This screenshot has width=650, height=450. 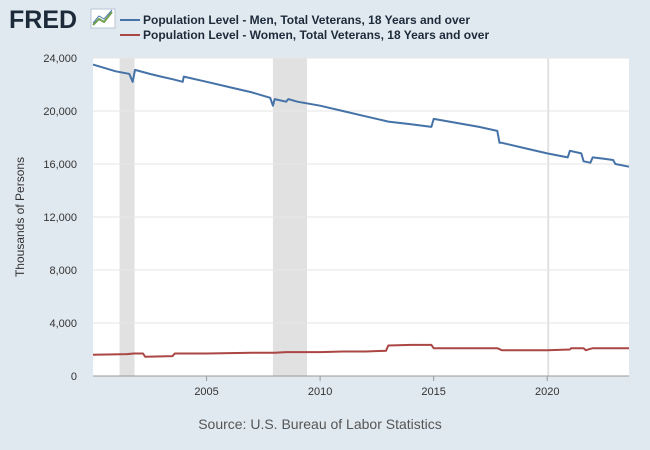 What do you see at coordinates (376, 387) in the screenshot?
I see `x-tick-labels: 2005 2010 2015 2020` at bounding box center [376, 387].